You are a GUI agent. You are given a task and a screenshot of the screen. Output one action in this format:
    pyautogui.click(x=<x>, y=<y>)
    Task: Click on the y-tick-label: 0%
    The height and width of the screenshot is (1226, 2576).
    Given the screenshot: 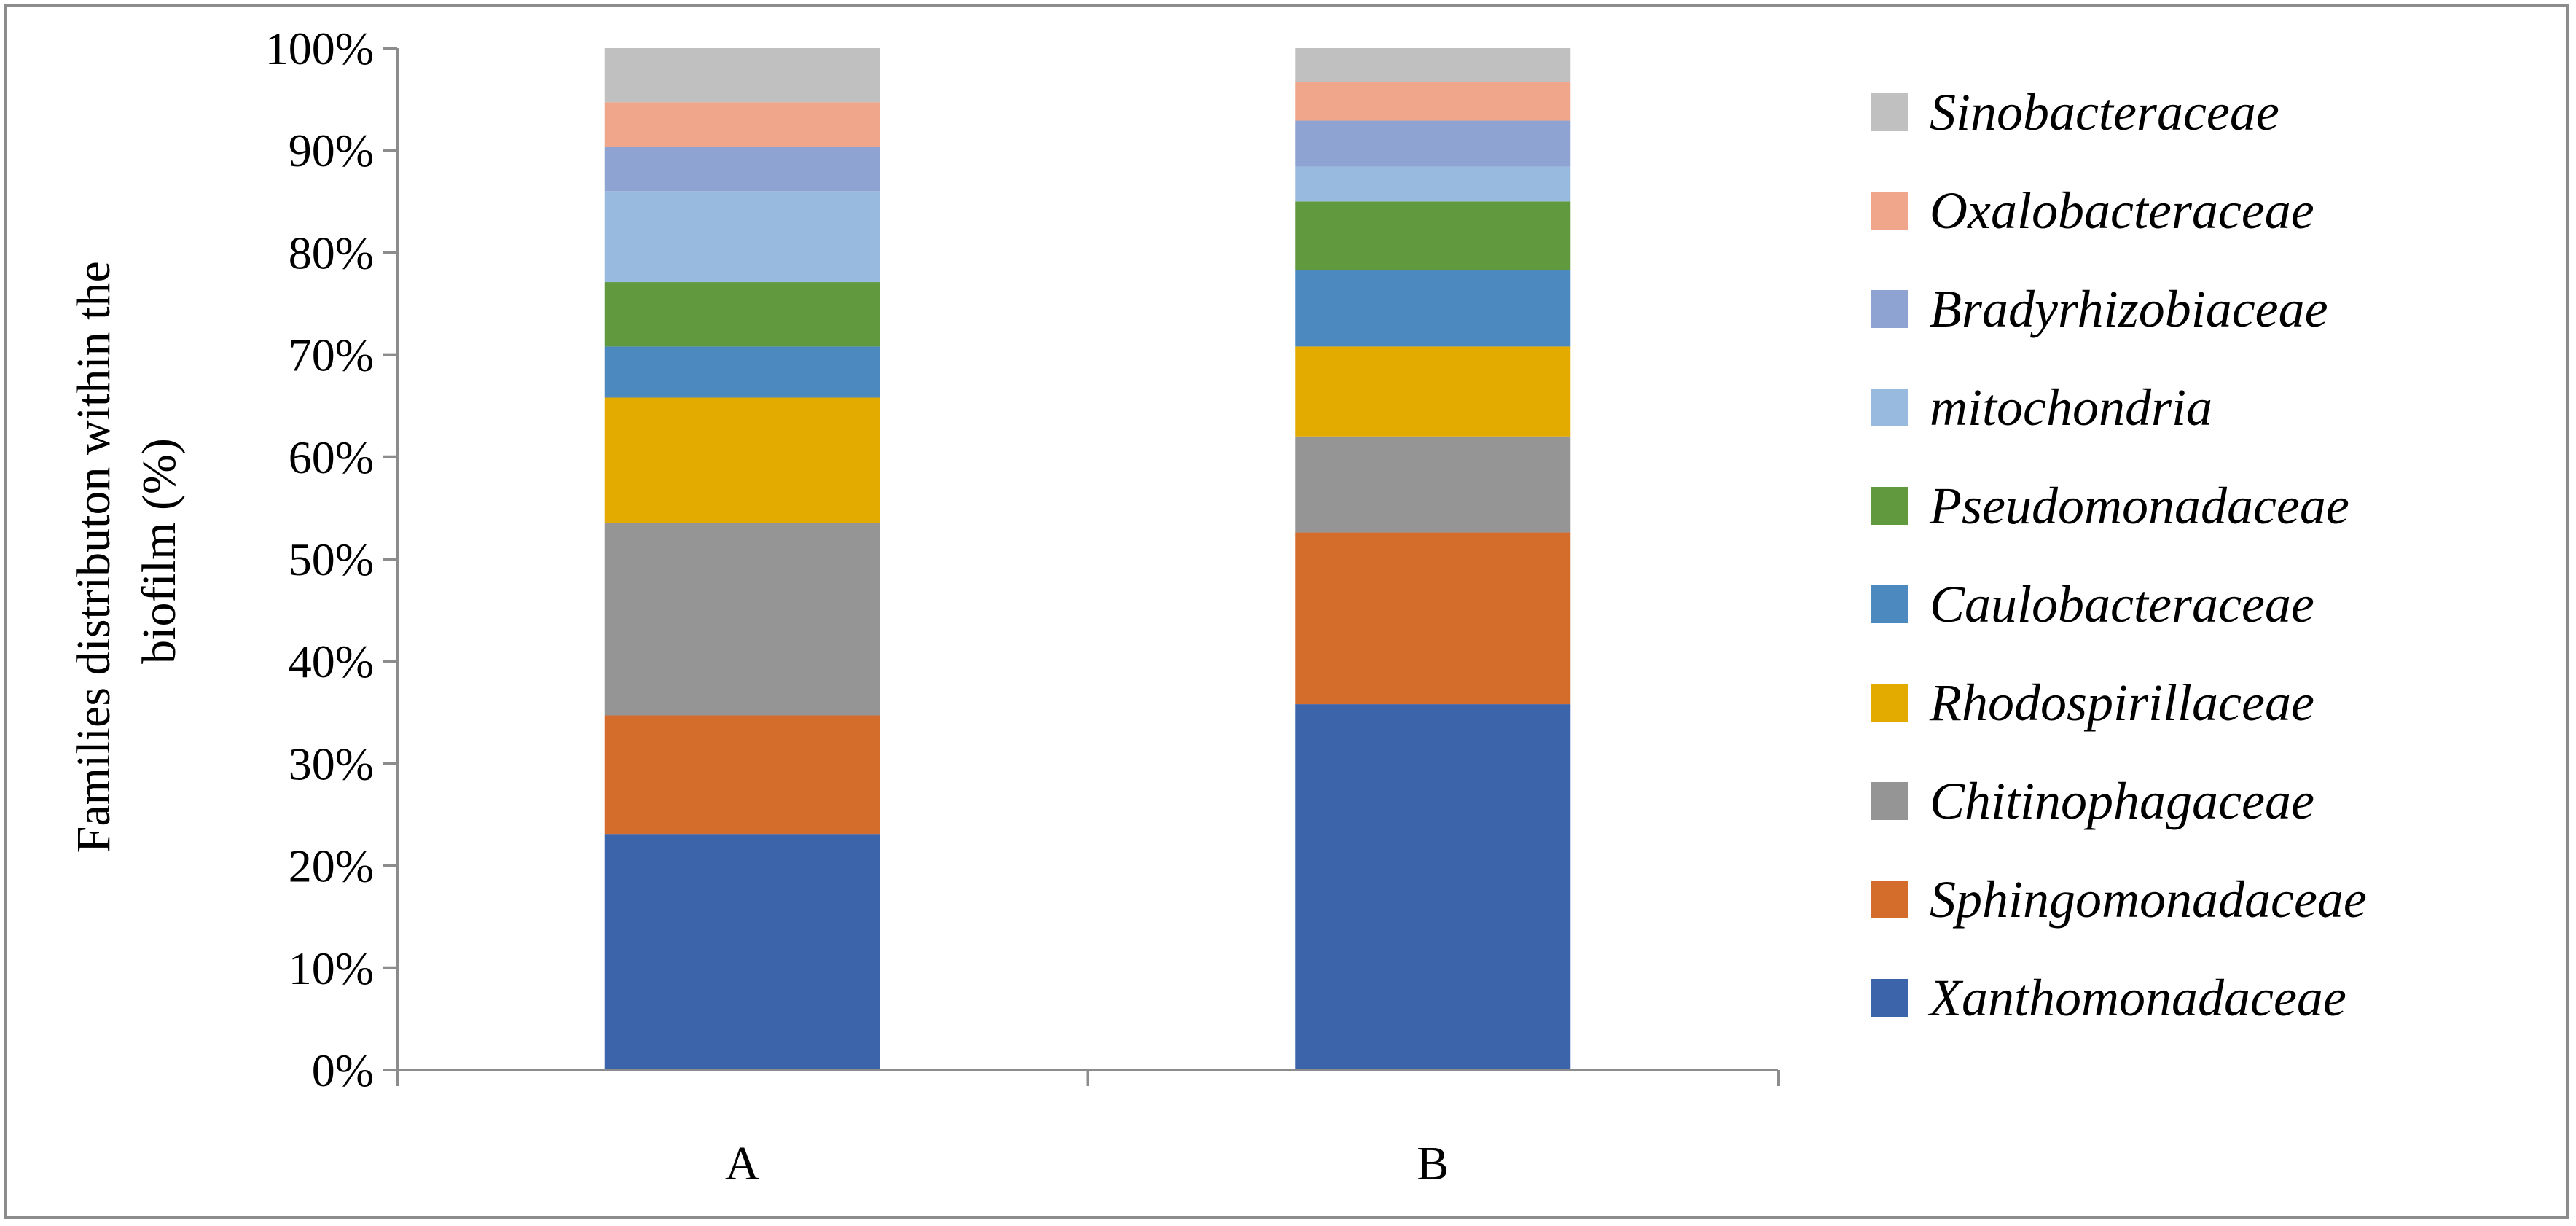 What is the action you would take?
    pyautogui.click(x=343, y=1070)
    